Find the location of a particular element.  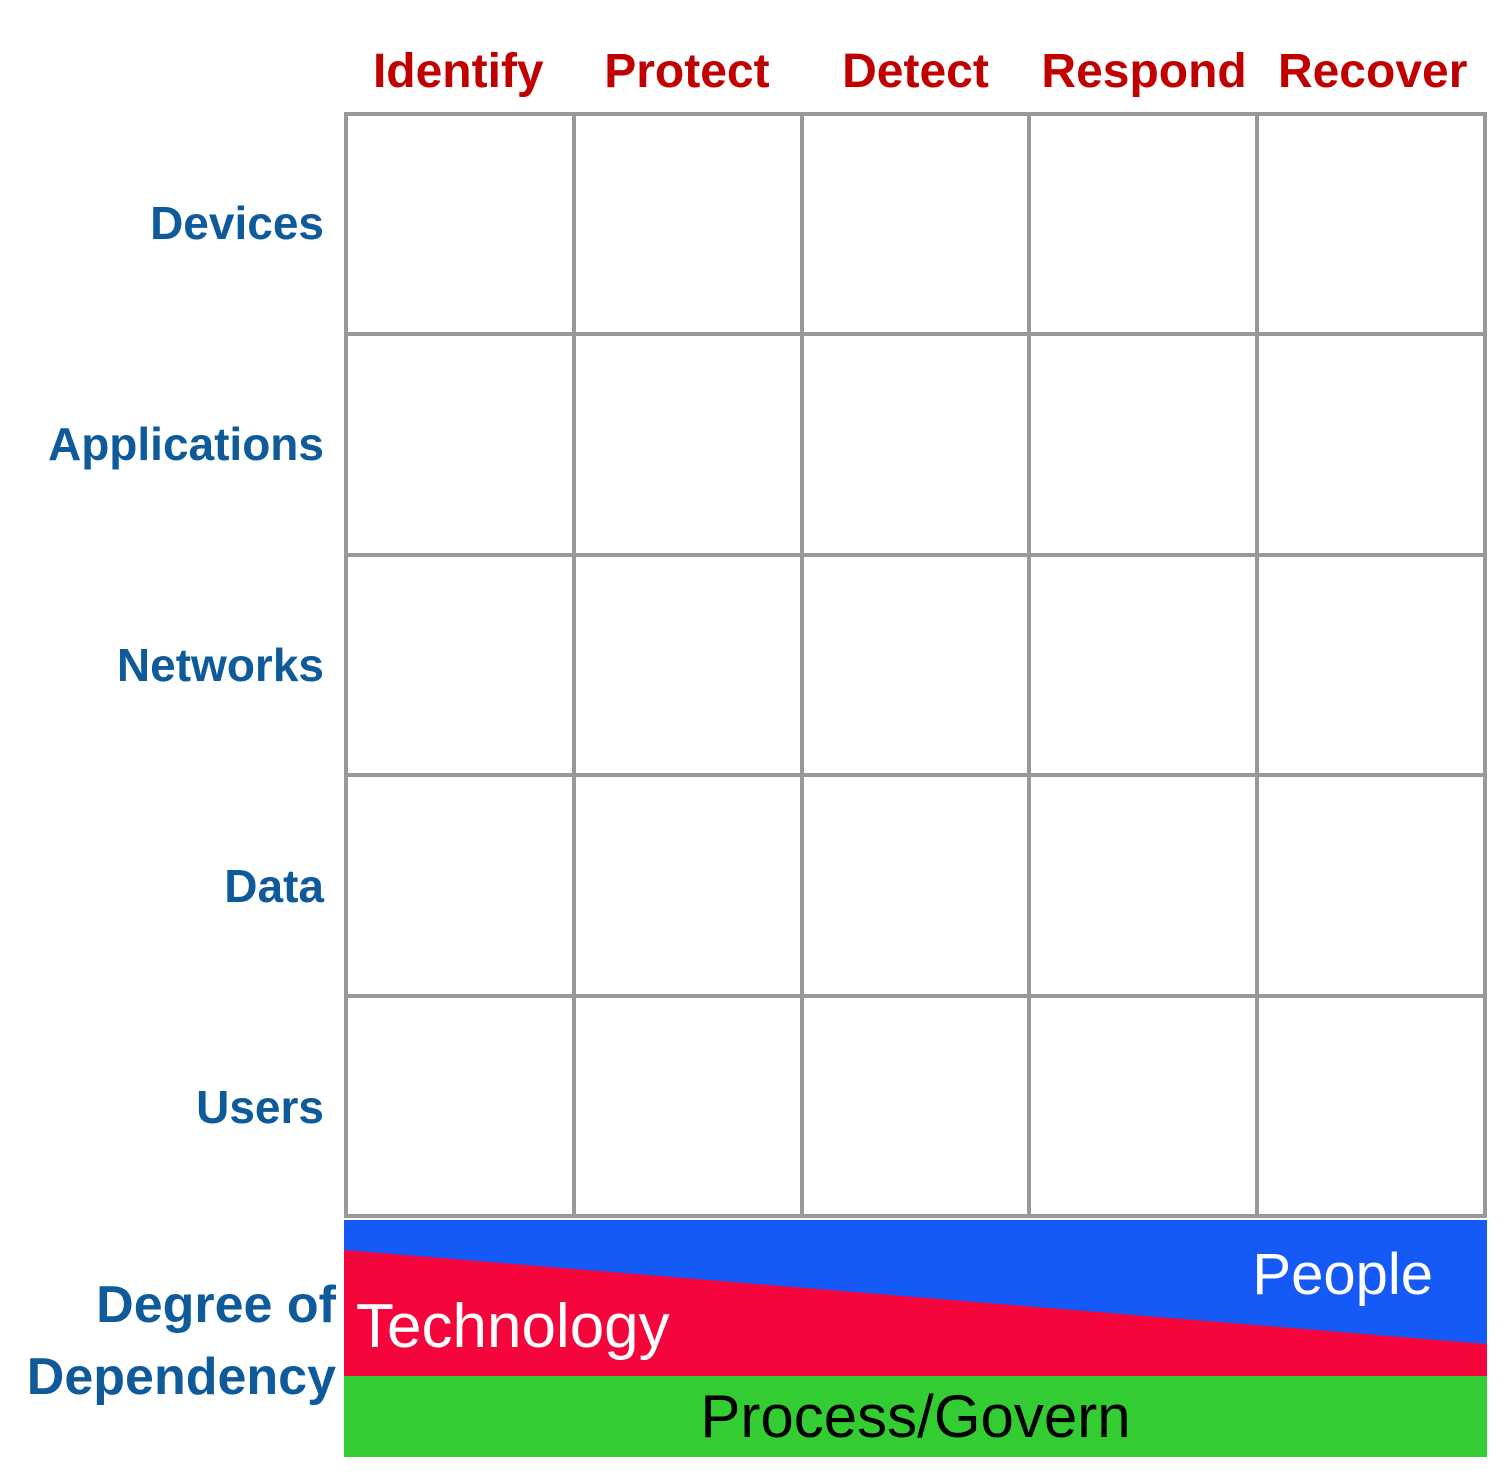

grid-cell-users-identify is located at coordinates (460, 1105).